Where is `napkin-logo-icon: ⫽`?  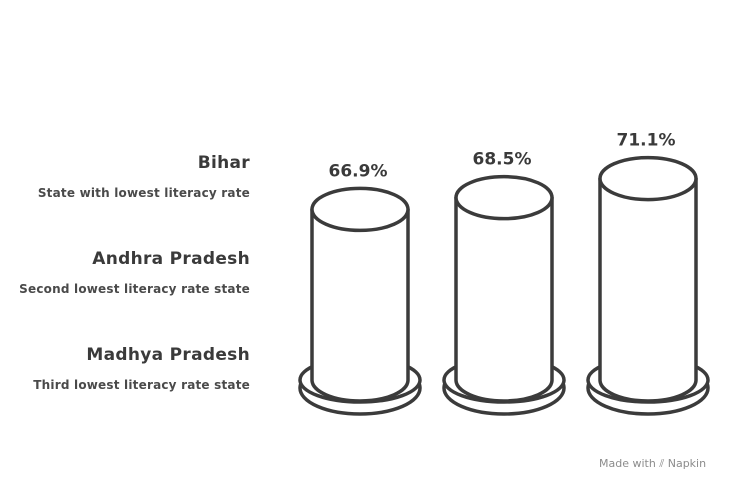 napkin-logo-icon: ⫽ is located at coordinates (662, 463).